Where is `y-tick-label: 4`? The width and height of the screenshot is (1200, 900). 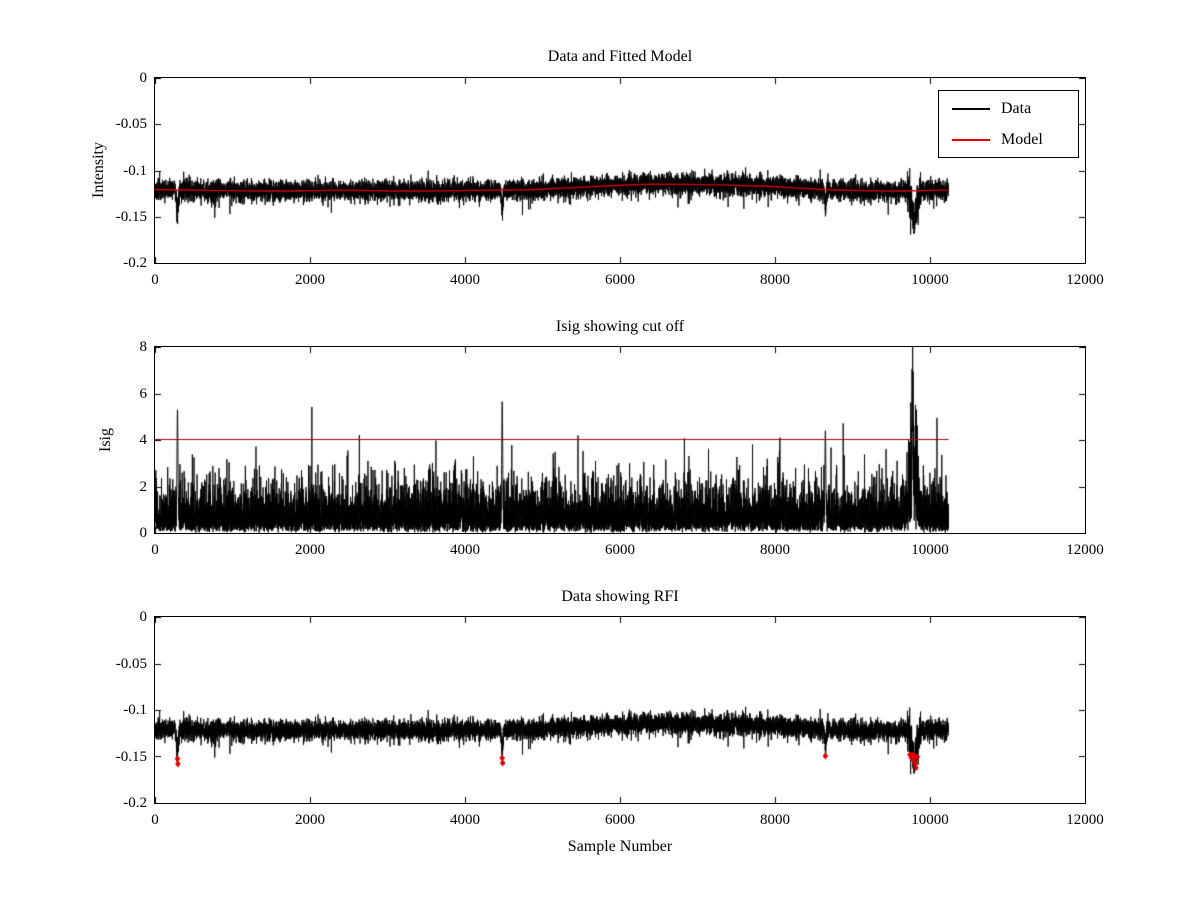
y-tick-label: 4 is located at coordinates (143, 440).